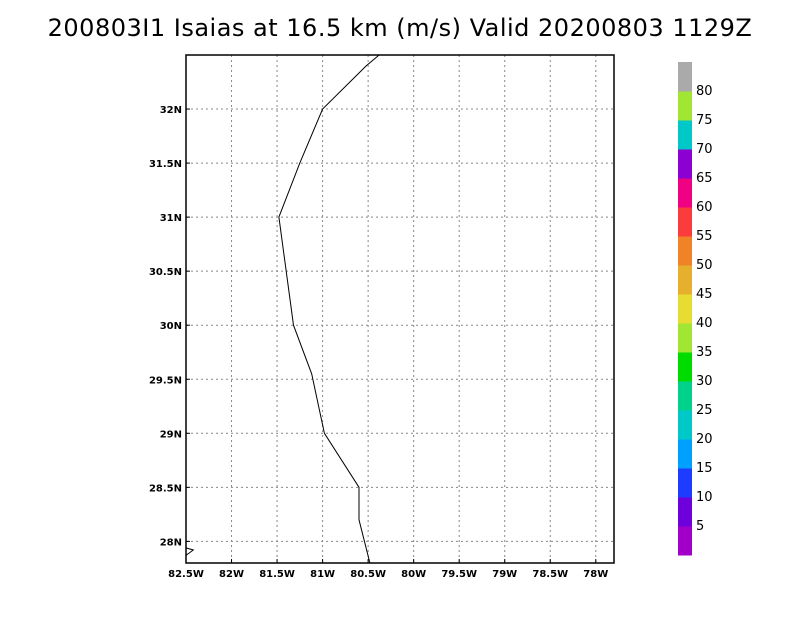 The width and height of the screenshot is (800, 618). What do you see at coordinates (704, 149) in the screenshot?
I see `colorbar-label: 70` at bounding box center [704, 149].